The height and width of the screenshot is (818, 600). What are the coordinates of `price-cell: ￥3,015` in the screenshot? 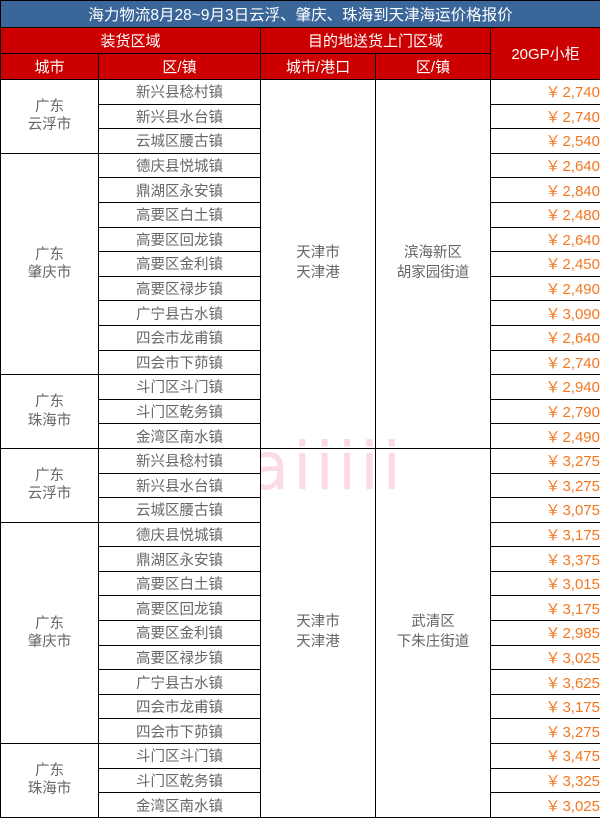 It's located at (545, 583).